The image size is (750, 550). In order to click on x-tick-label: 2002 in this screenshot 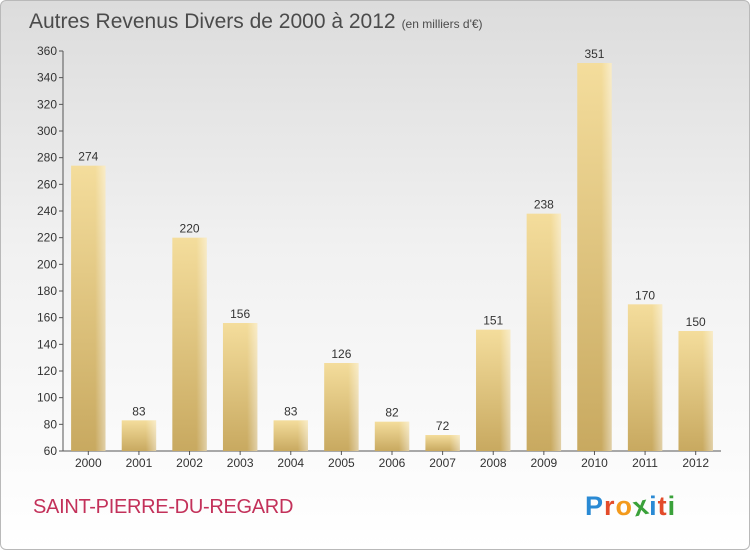, I will do `click(189, 463)`.